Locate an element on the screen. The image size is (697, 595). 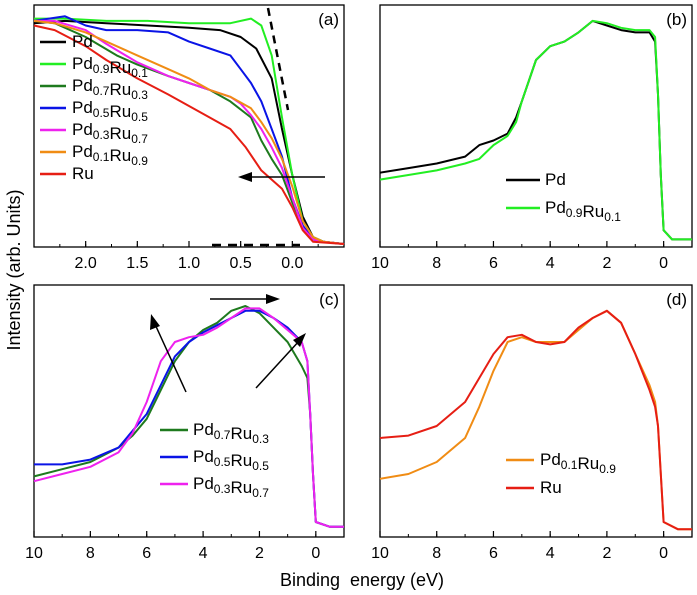
panel-label: (c) is located at coordinates (329, 299).